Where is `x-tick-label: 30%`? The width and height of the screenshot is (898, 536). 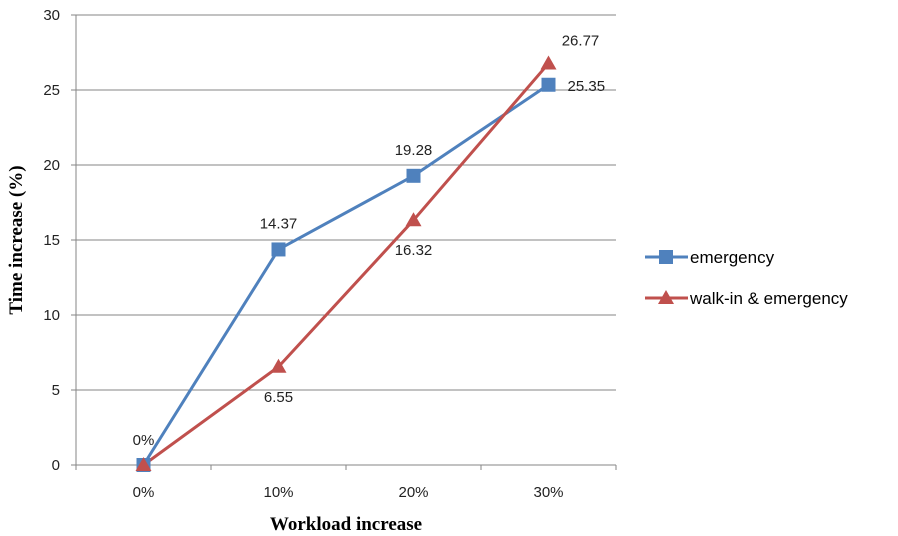
x-tick-label: 30% is located at coordinates (548, 492).